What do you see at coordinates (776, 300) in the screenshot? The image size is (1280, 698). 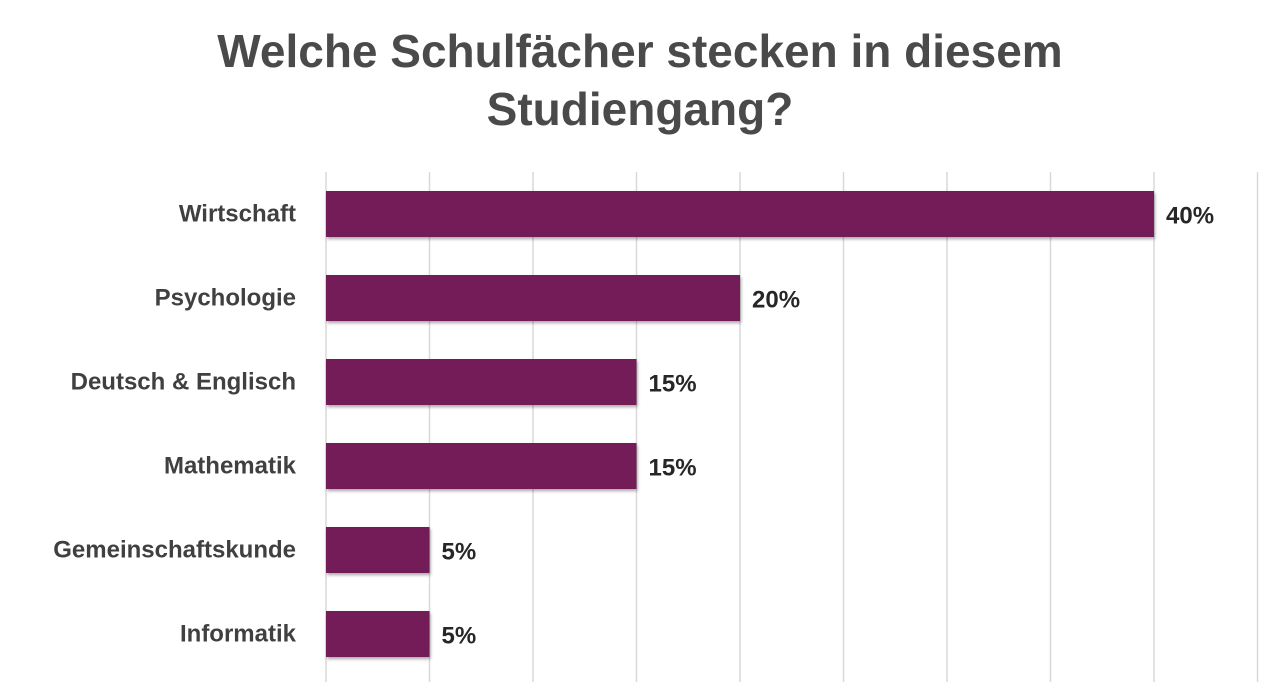 I see `data-label: 20%` at bounding box center [776, 300].